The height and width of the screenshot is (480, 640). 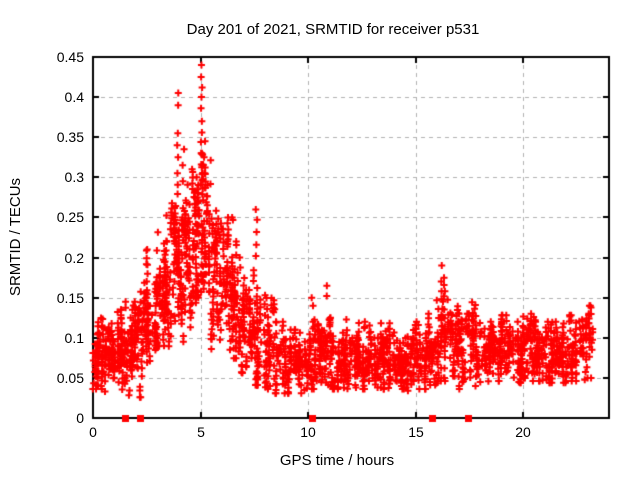 I want to click on y-tick-label: 0.2, so click(x=74, y=258).